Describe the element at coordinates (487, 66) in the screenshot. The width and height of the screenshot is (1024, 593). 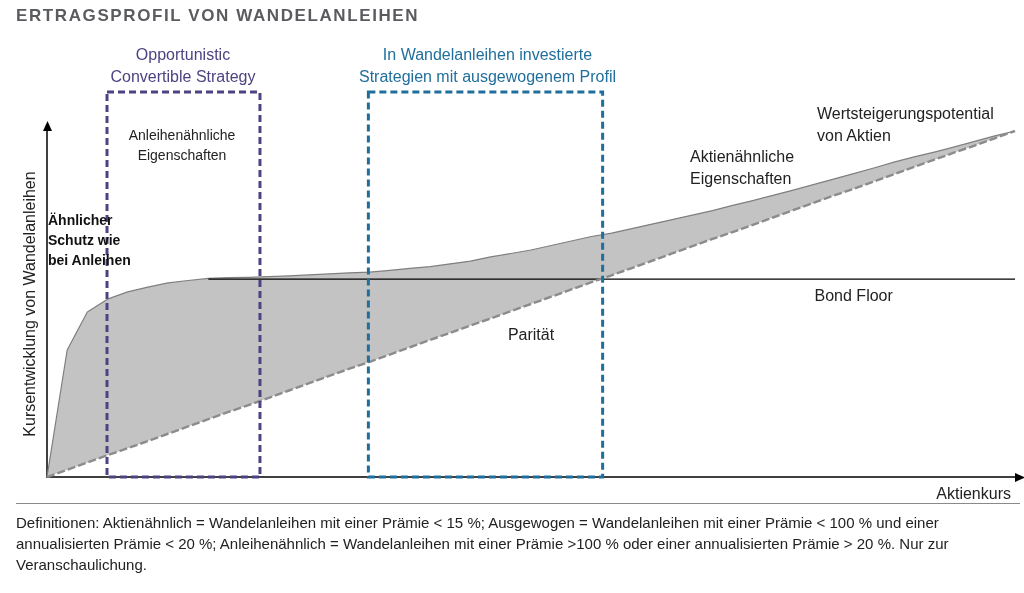
I see `text: In Wandelanleihen investierte Strategien mit ausgewogenem Profil` at that location.